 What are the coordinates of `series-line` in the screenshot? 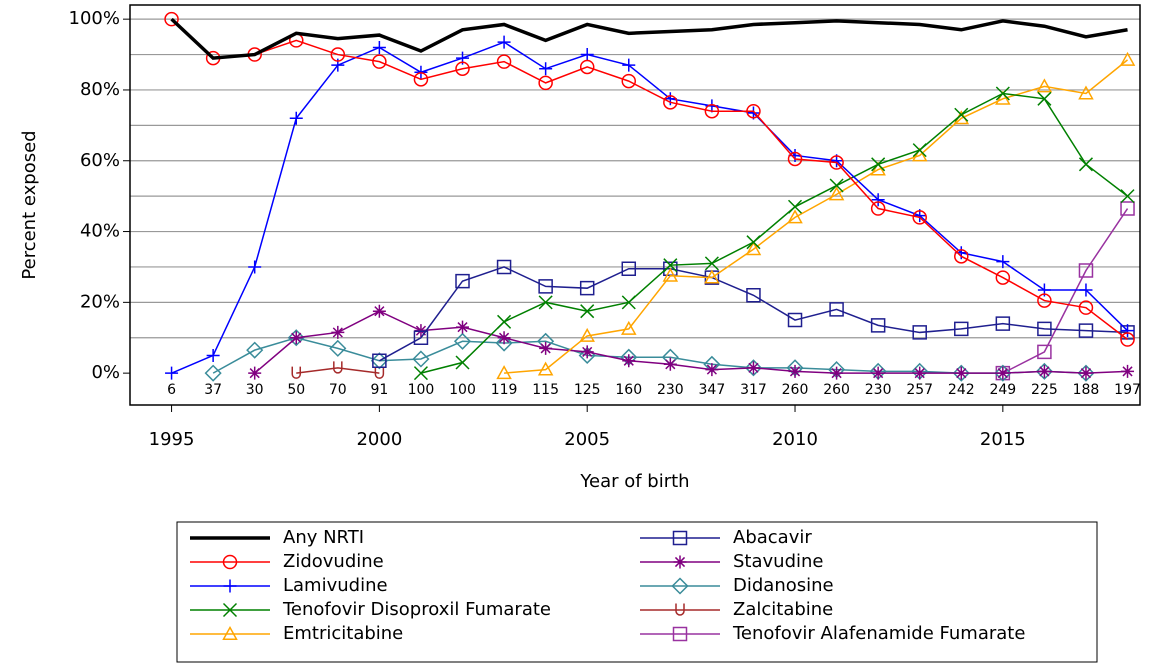 It's located at (753, 314).